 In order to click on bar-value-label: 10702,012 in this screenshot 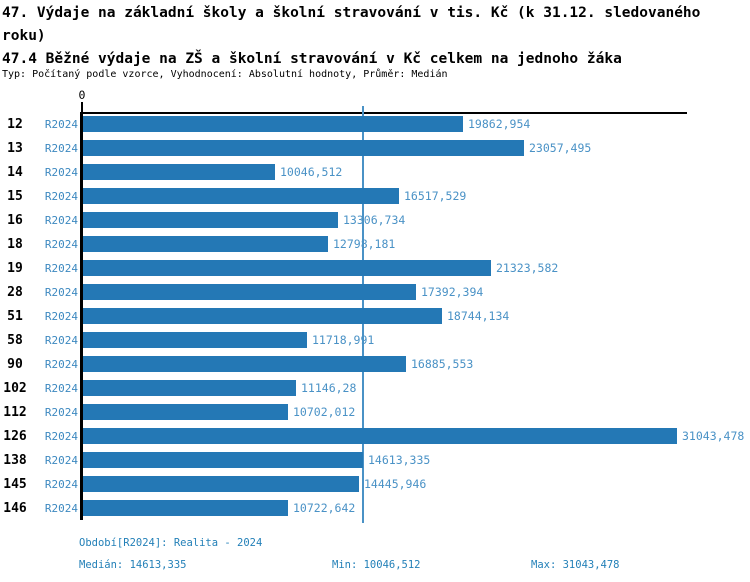, I will do `click(324, 412)`.